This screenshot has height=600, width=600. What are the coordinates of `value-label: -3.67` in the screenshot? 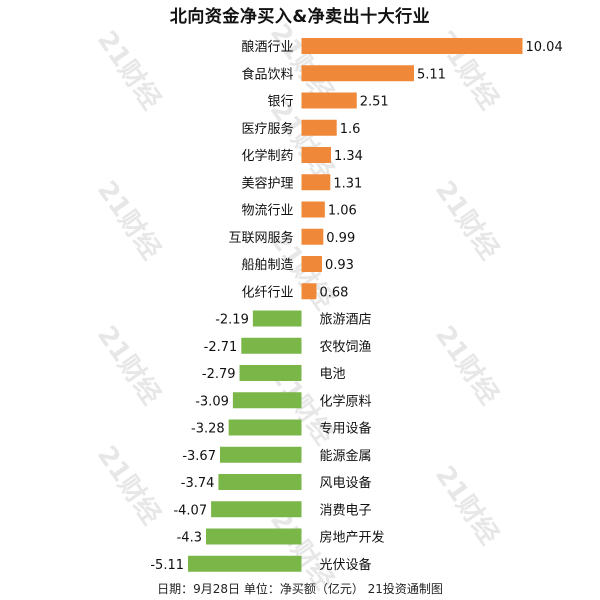 It's located at (199, 456).